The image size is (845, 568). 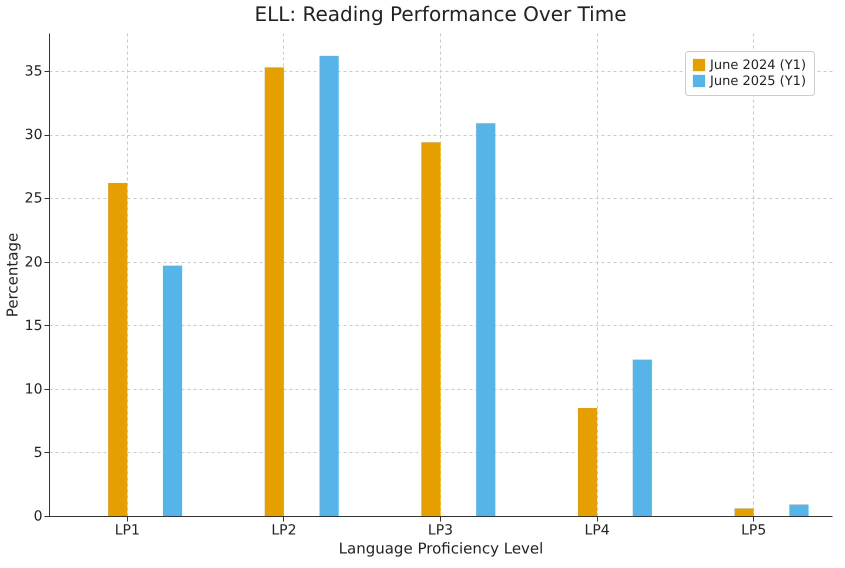 What do you see at coordinates (757, 81) in the screenshot?
I see `legend-label: June 2025 (Y1)` at bounding box center [757, 81].